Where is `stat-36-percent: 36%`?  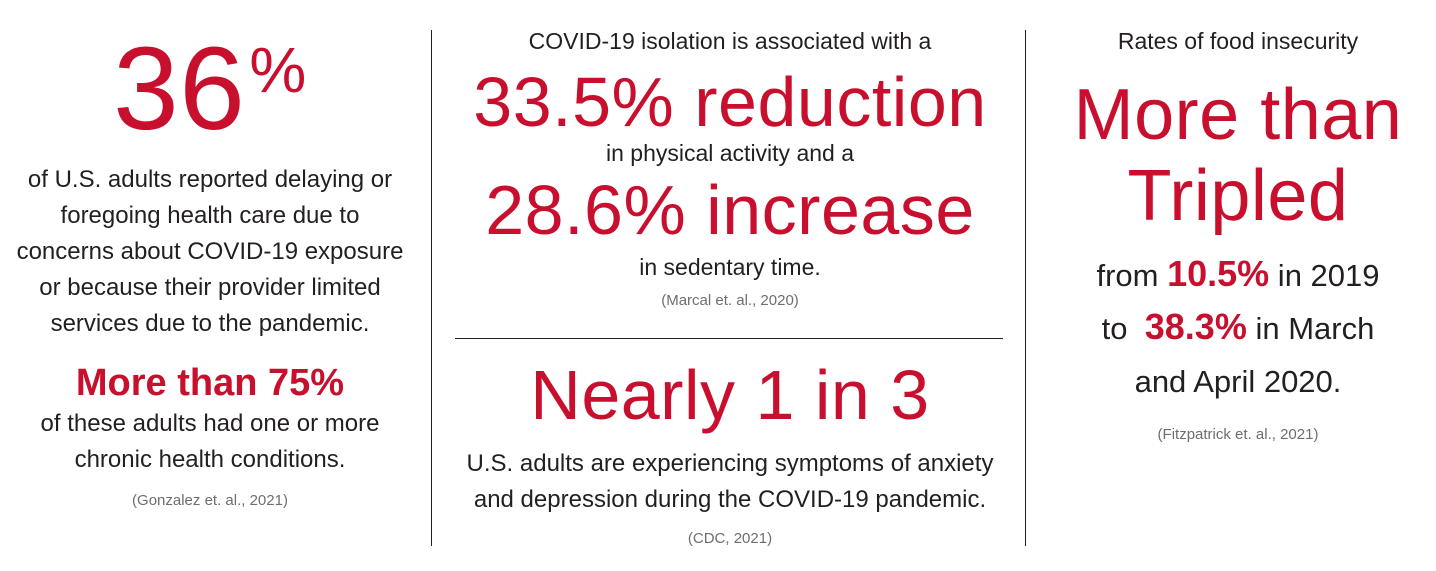 stat-36-percent: 36% is located at coordinates (210, 89).